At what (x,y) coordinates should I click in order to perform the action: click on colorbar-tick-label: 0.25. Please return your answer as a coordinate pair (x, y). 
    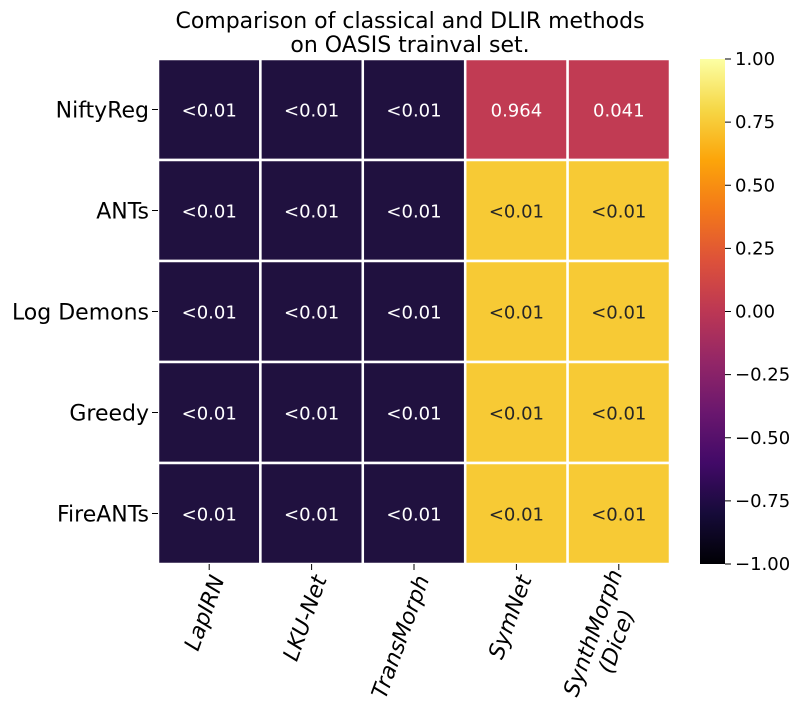
    Looking at the image, I should click on (755, 248).